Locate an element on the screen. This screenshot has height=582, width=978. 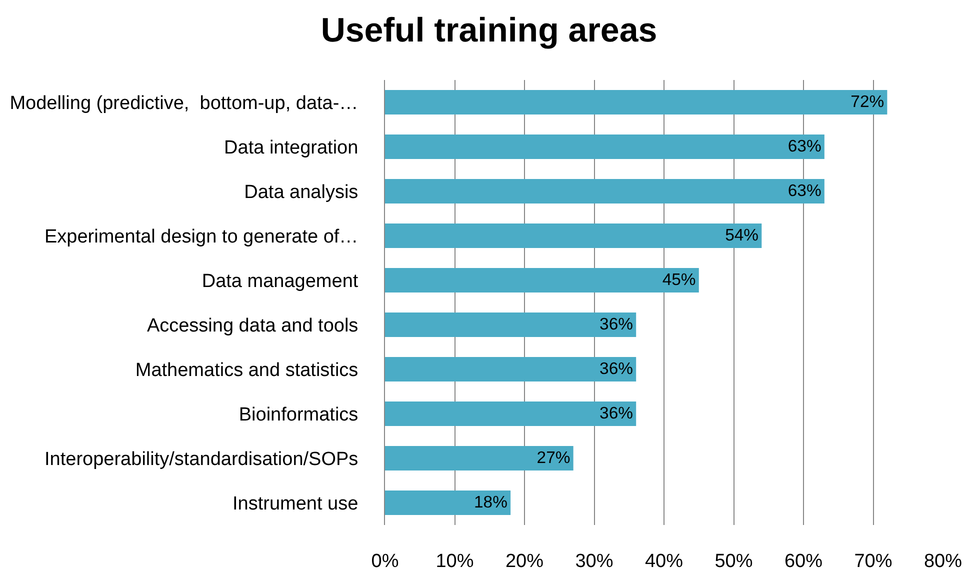
x-tick-label: 40% is located at coordinates (664, 561).